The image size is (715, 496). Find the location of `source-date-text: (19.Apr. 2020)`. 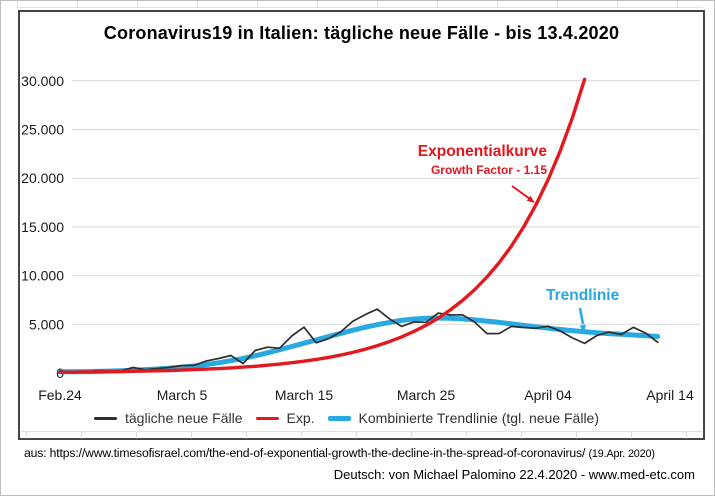

source-date-text: (19.Apr. 2020) is located at coordinates (621, 454).